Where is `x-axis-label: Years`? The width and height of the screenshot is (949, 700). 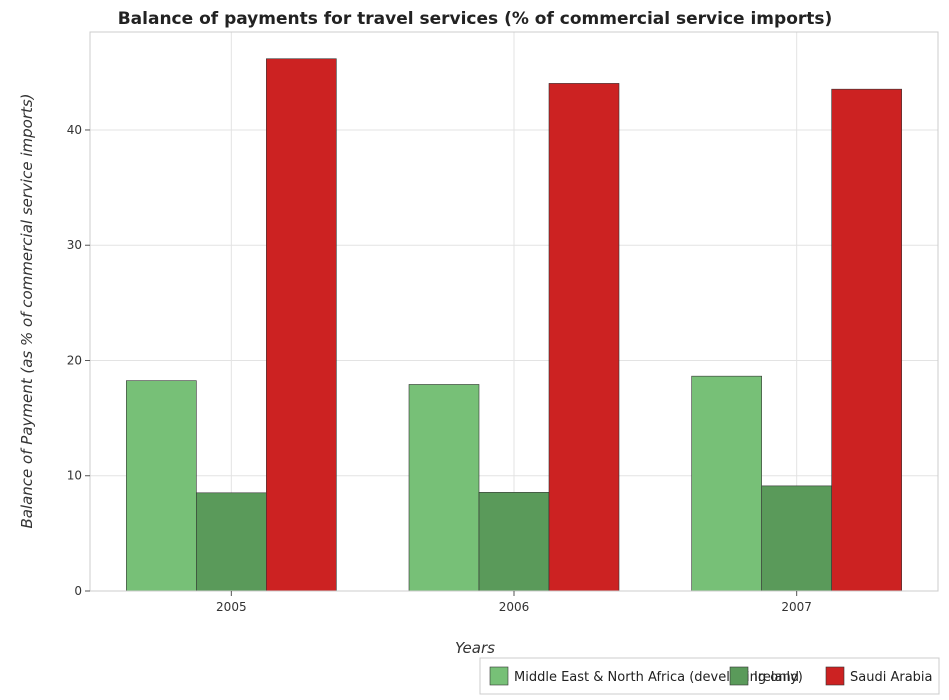
x-axis-label: Years is located at coordinates (475, 648).